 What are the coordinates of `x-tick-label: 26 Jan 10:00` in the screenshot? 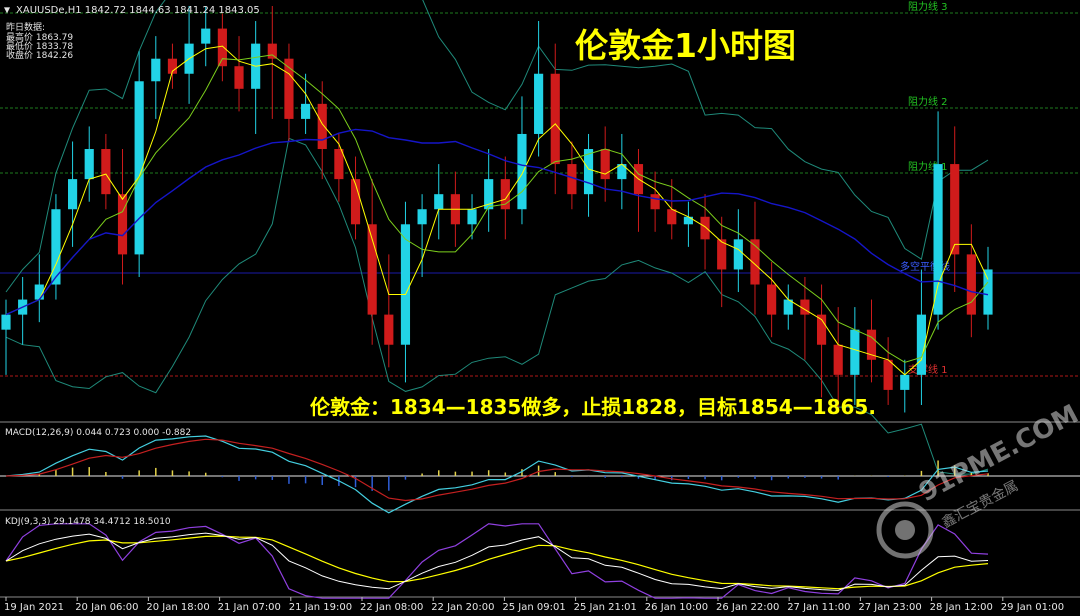 It's located at (676, 607).